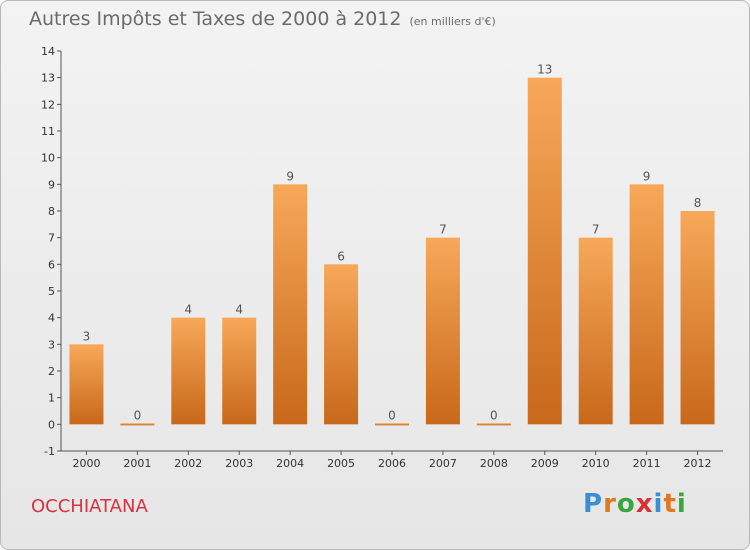 The width and height of the screenshot is (750, 550). Describe the element at coordinates (48, 51) in the screenshot. I see `y-tick-label: 14` at that location.